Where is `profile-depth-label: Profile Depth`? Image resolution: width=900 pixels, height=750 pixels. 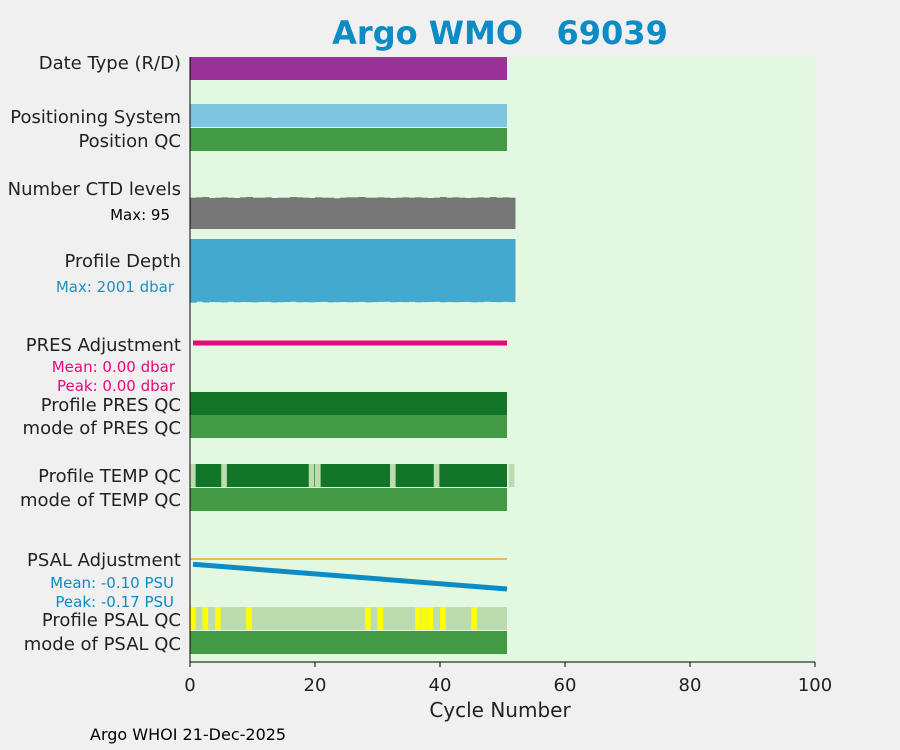 profile-depth-label: Profile Depth is located at coordinates (122, 261).